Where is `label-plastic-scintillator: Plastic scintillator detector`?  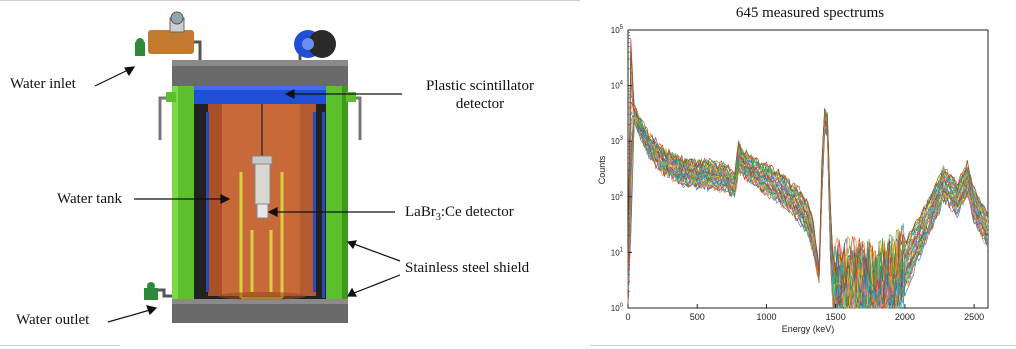 label-plastic-scintillator: Plastic scintillator detector is located at coordinates (480, 95).